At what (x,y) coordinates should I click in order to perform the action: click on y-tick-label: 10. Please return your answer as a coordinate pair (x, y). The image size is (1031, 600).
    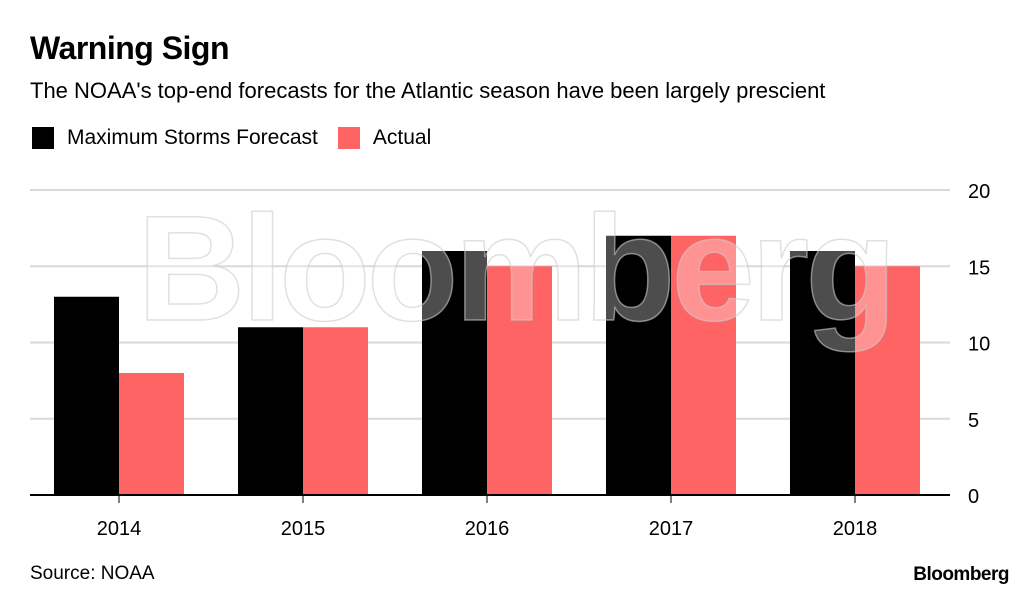
    Looking at the image, I should click on (979, 345).